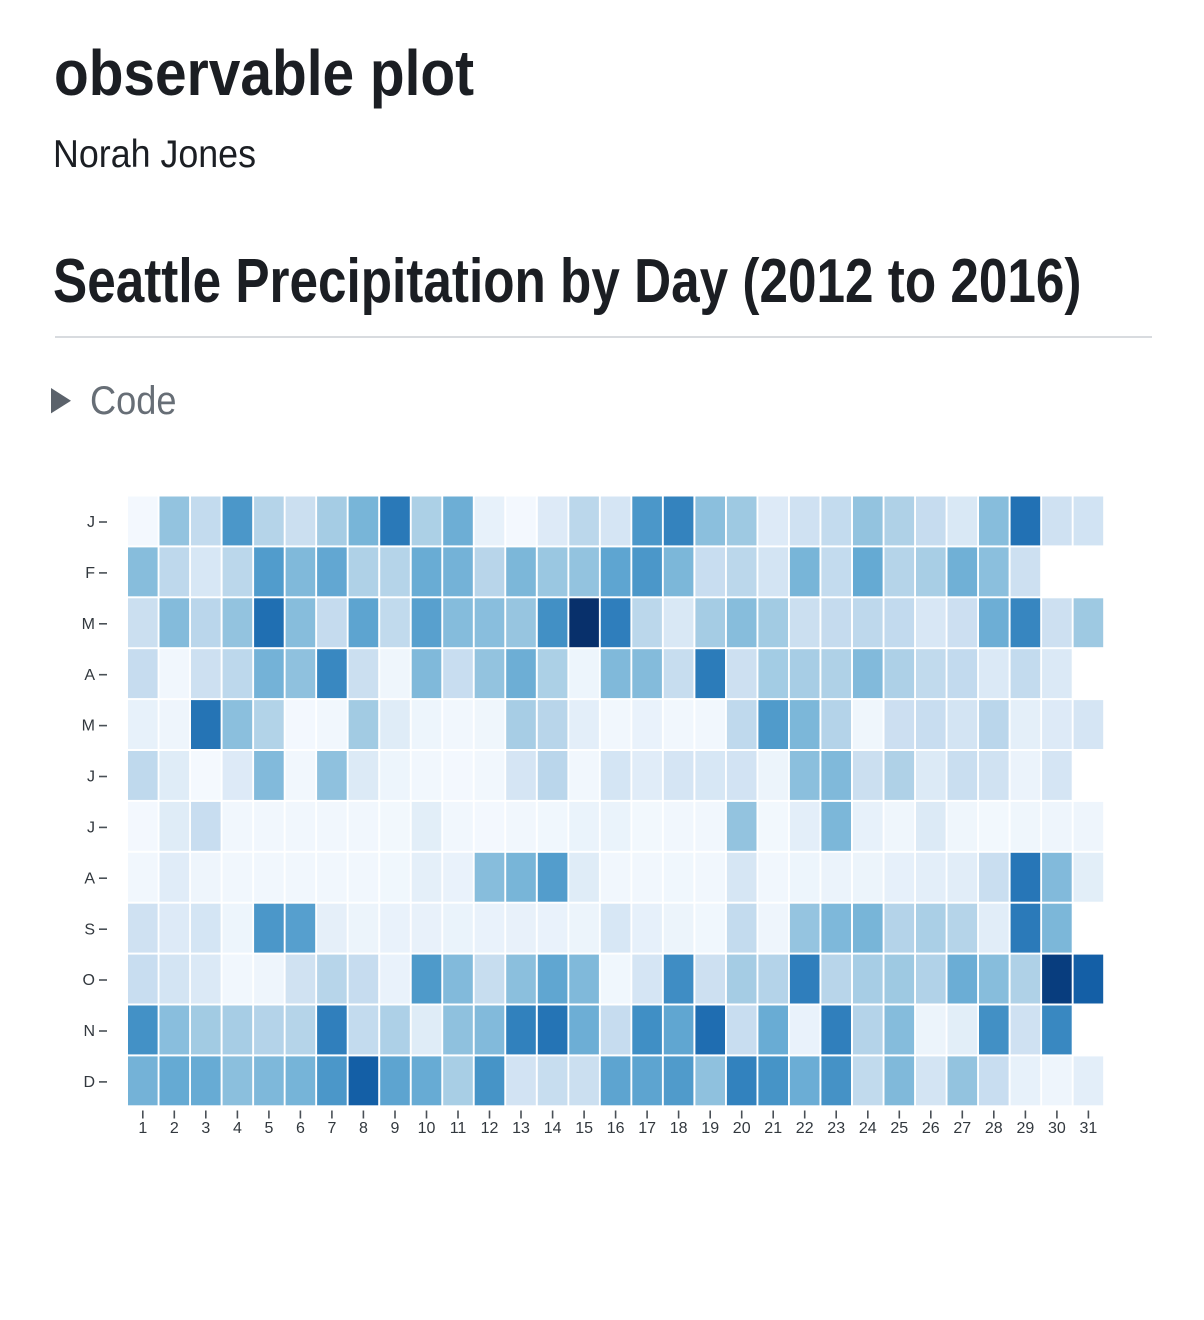  Describe the element at coordinates (205, 1128) in the screenshot. I see `svg-text: 3` at that location.